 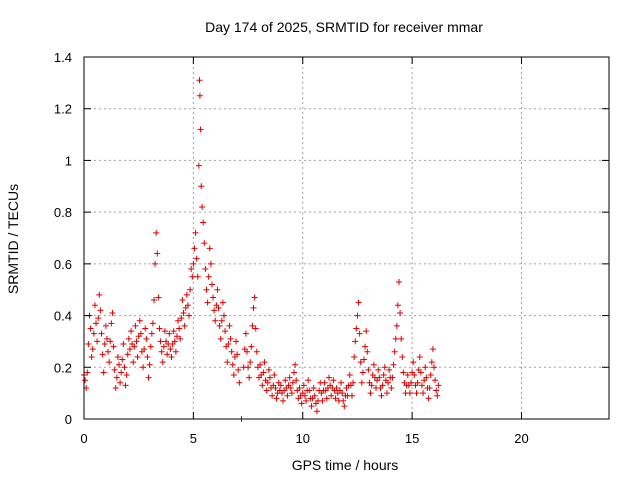 I want to click on x-tick-label: 0, so click(x=83, y=438).